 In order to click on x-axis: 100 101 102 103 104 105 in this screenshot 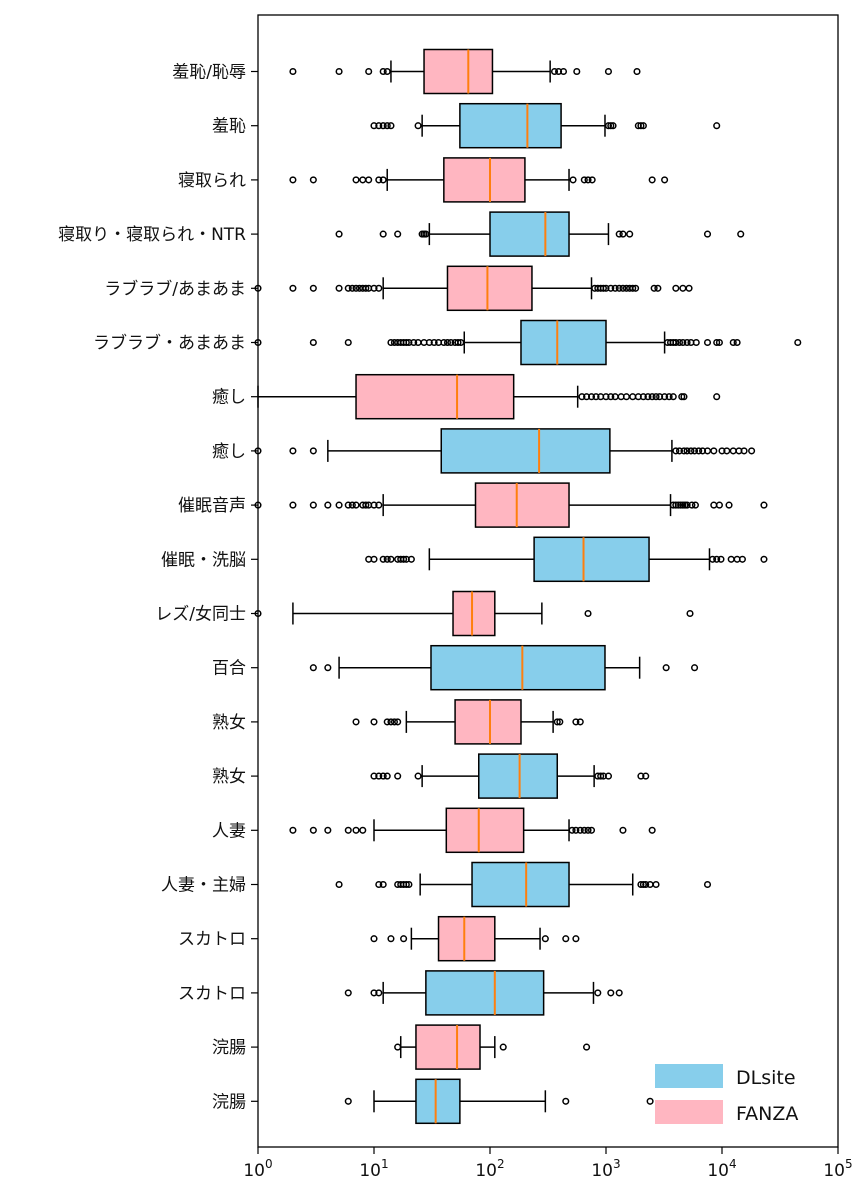, I will do `click(548, 1164)`.